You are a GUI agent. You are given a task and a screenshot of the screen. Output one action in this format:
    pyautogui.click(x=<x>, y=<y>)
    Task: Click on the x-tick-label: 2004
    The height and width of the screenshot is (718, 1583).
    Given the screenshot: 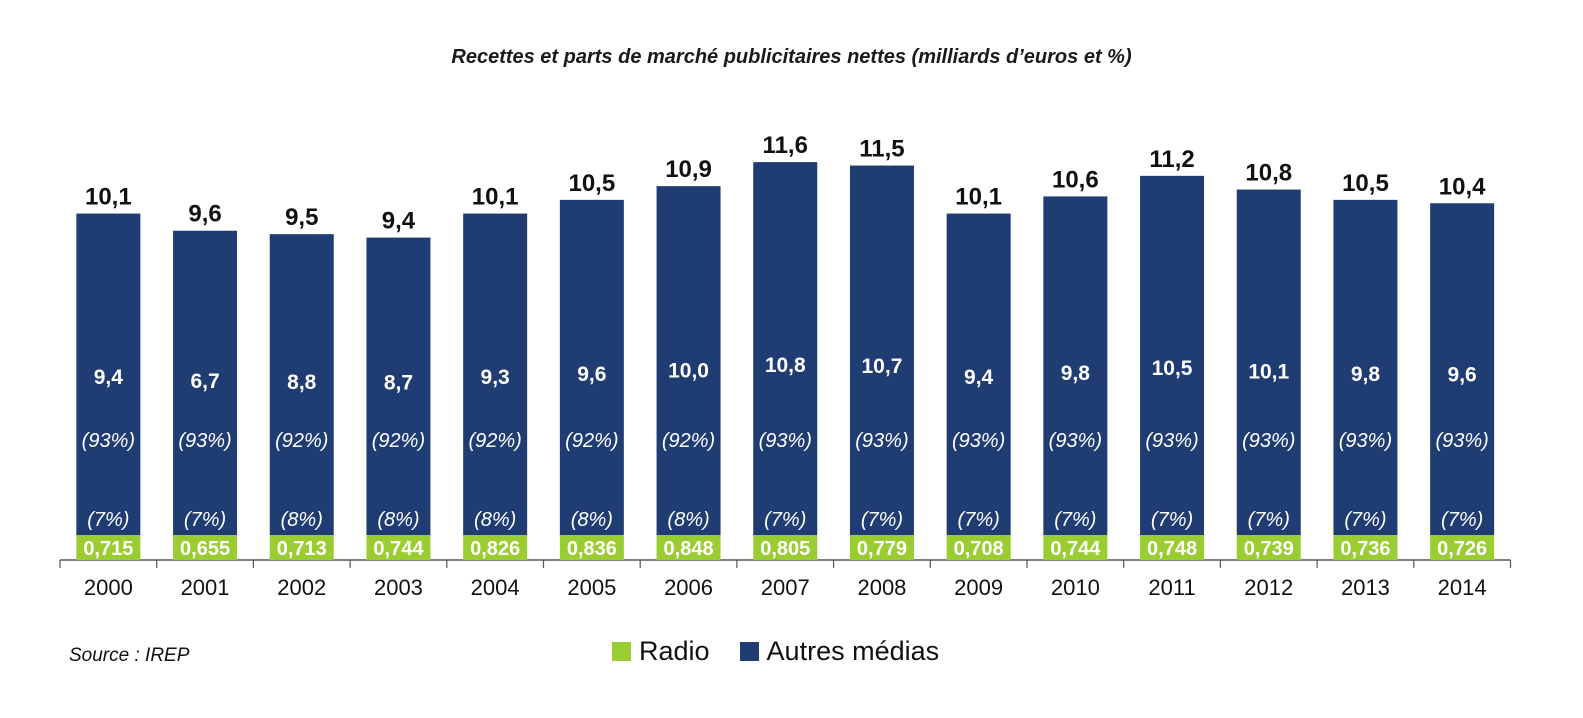 What is the action you would take?
    pyautogui.click(x=495, y=587)
    